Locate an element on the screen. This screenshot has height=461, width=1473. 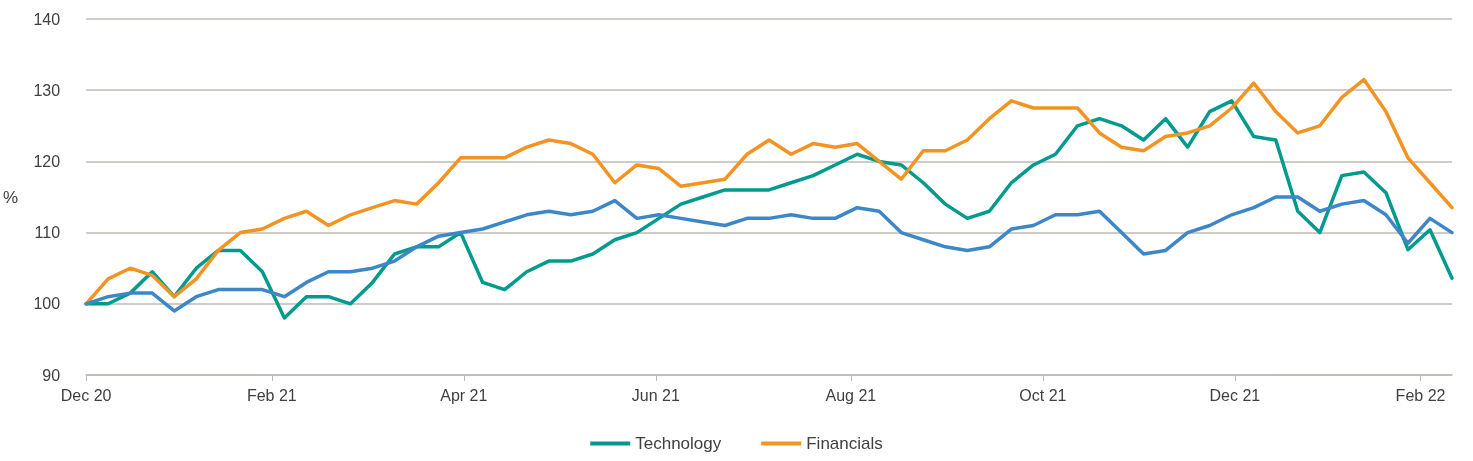
y-tick-label: 140 is located at coordinates (47, 19).